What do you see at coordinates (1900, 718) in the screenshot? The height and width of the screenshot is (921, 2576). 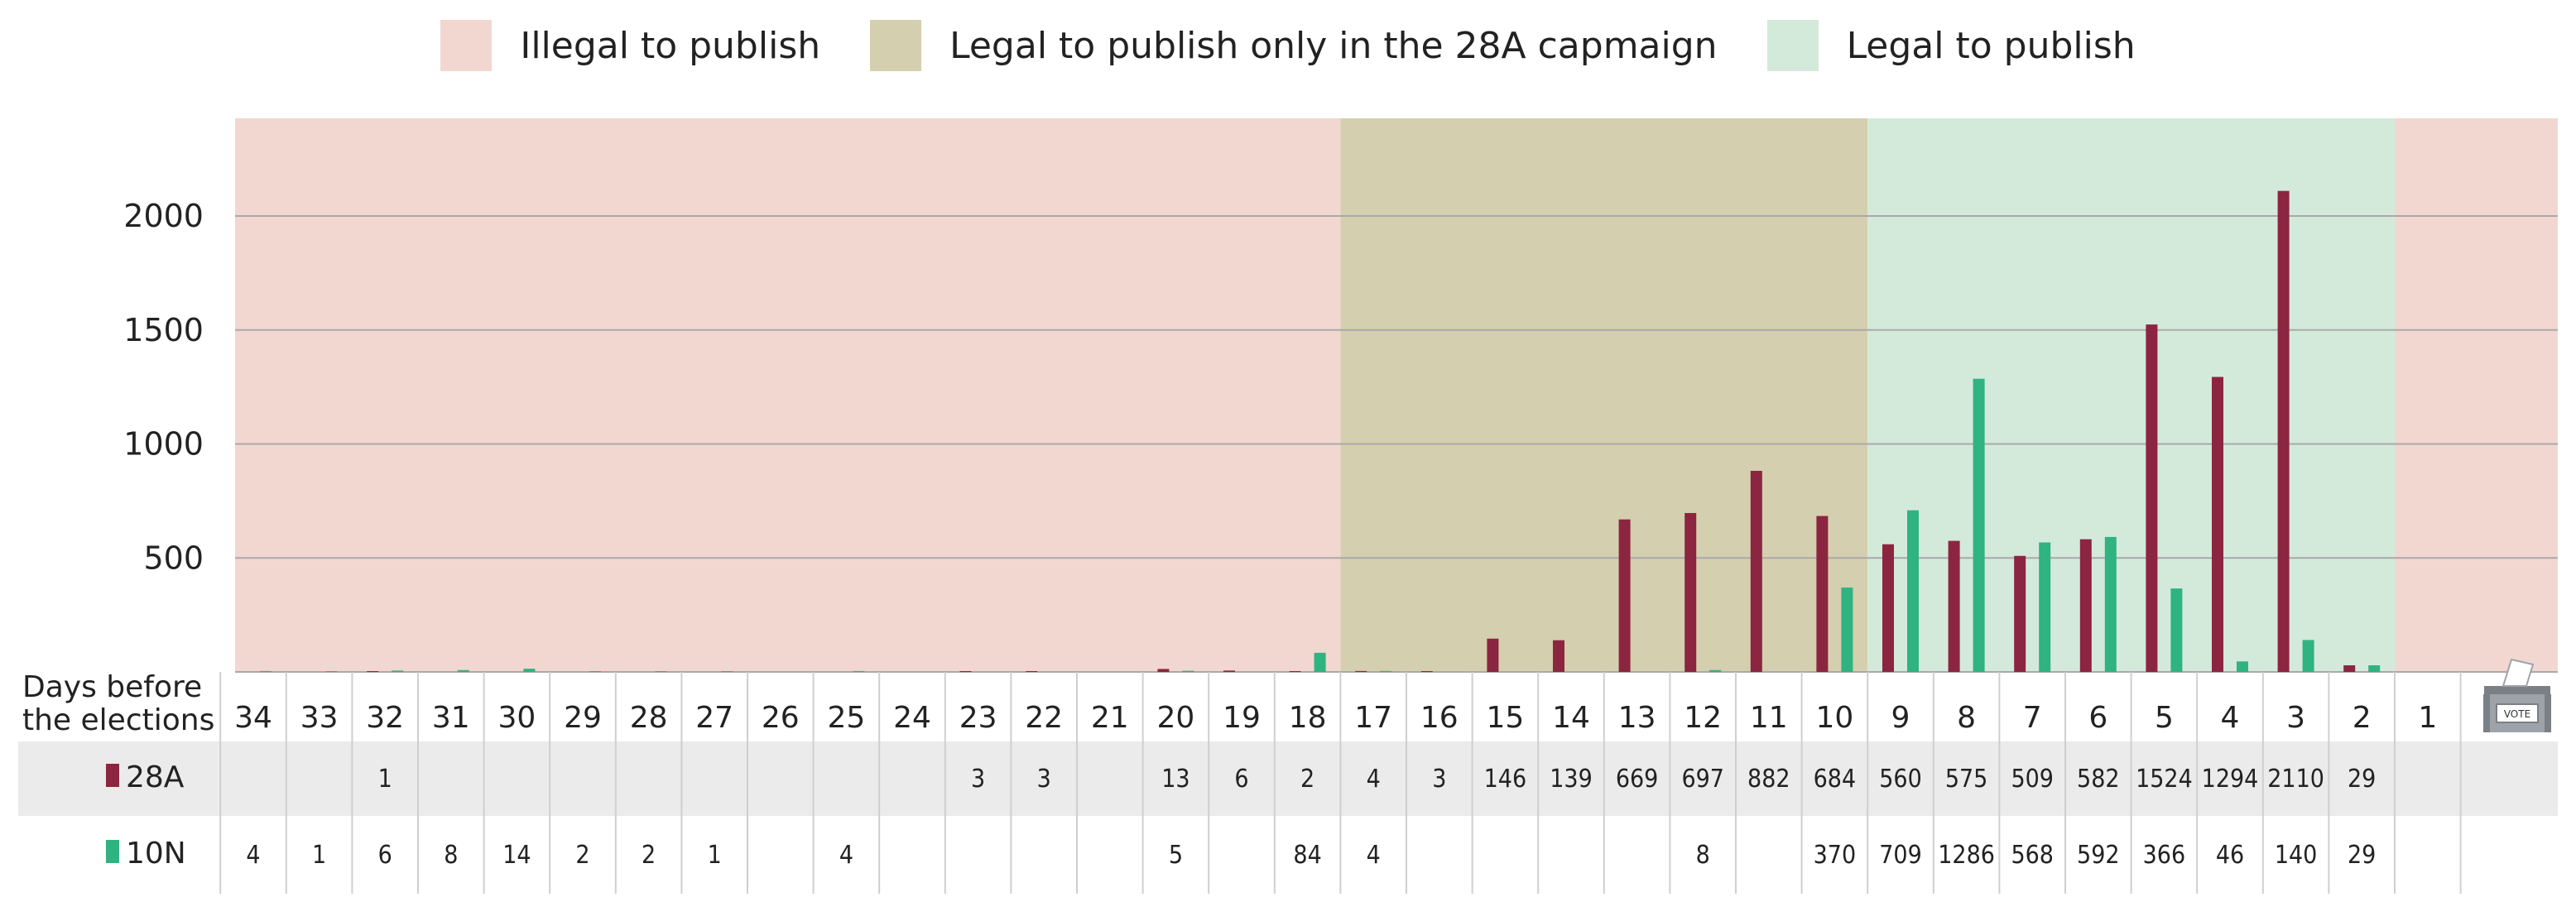 I see `day-label: 9` at bounding box center [1900, 718].